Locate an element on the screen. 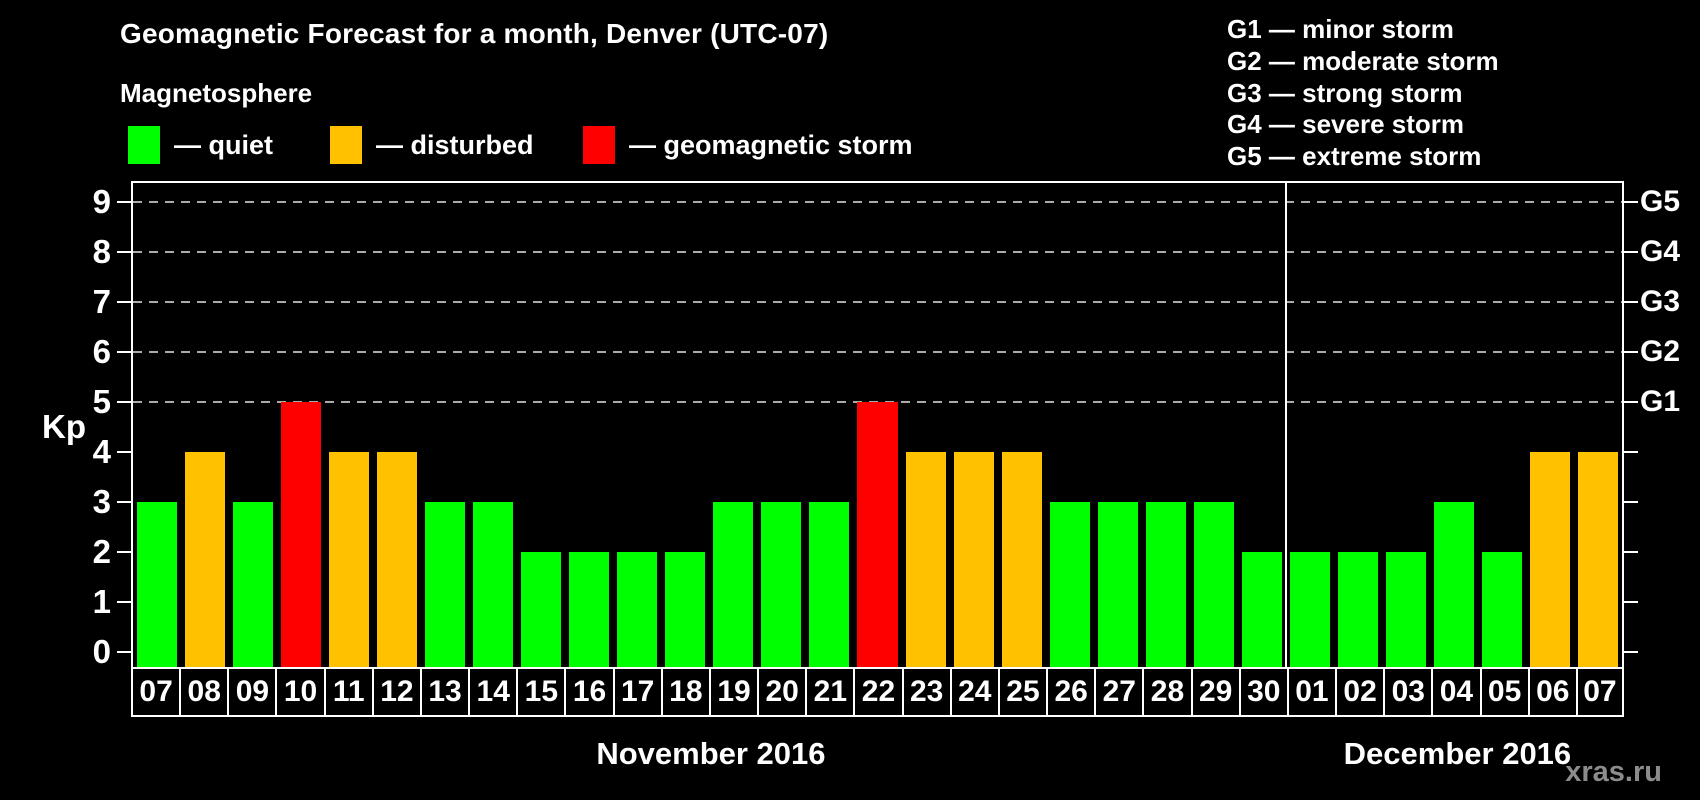 This screenshot has width=1700, height=800. g-axis-label-g3: G3 is located at coordinates (1660, 301).